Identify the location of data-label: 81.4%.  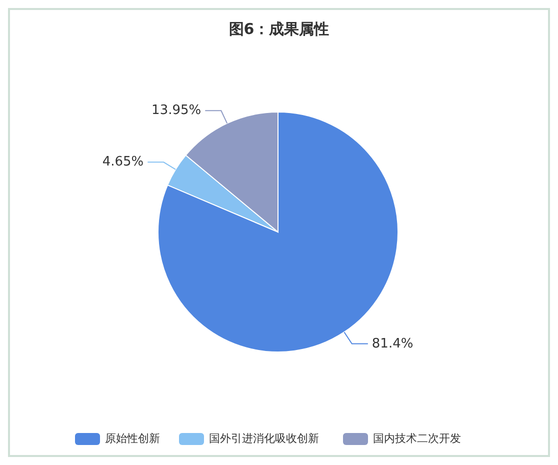
(393, 344).